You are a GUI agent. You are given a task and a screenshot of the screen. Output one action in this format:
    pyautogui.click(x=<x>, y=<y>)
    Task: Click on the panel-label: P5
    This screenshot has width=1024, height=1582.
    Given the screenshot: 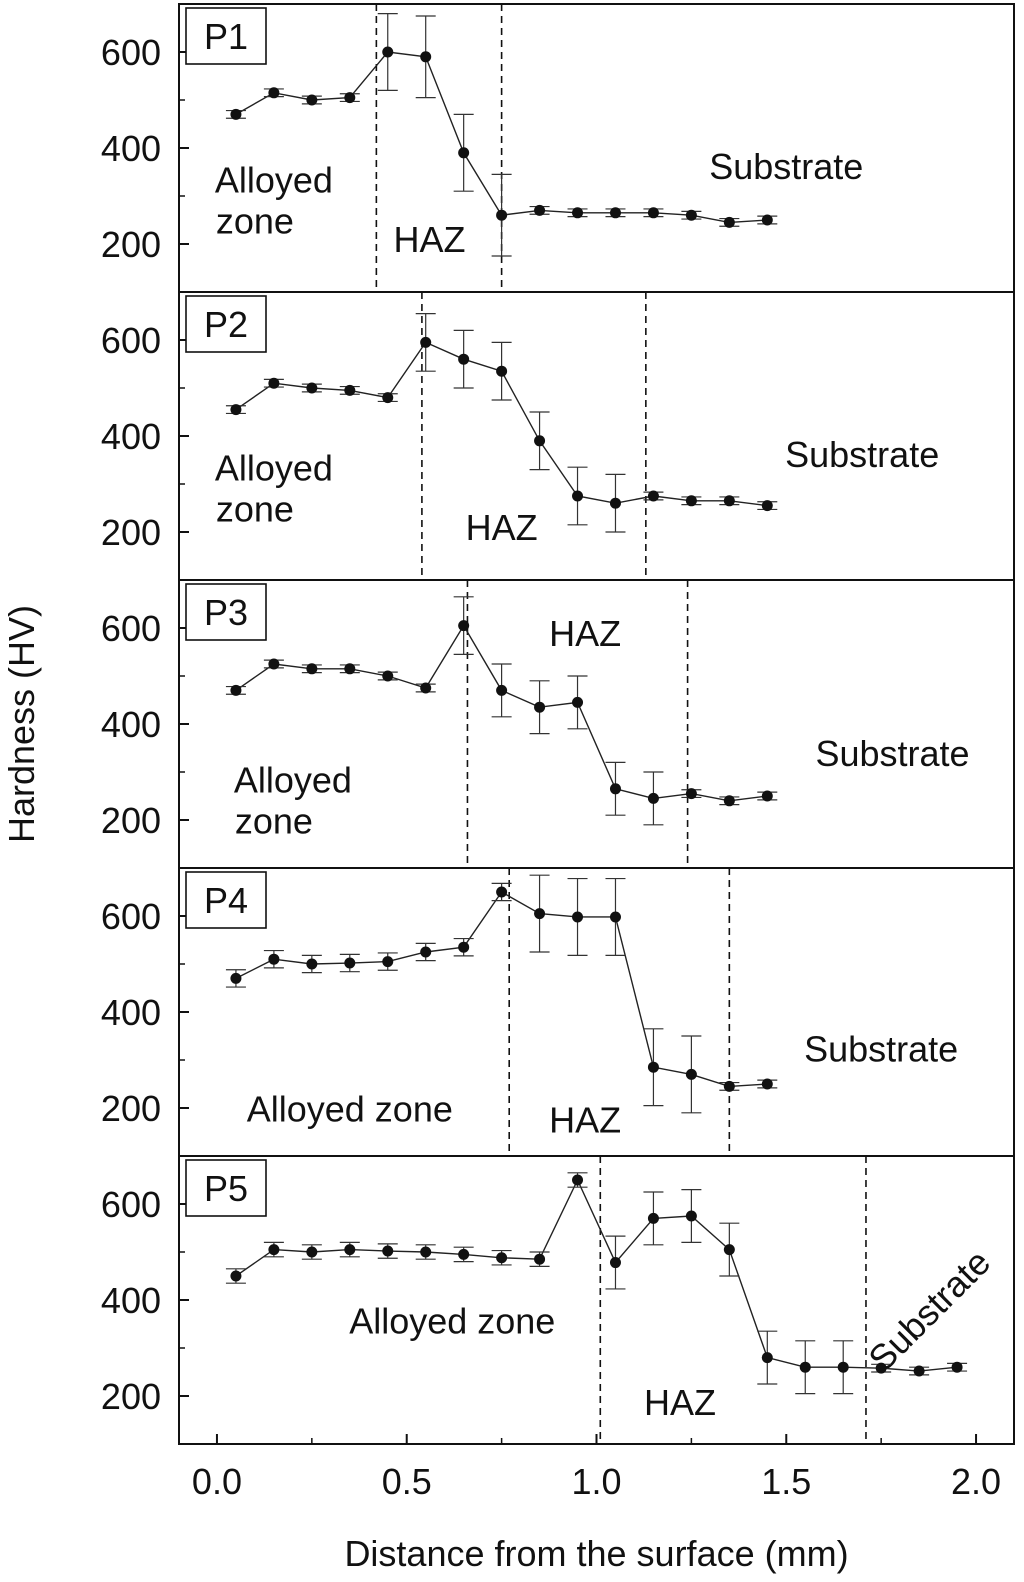 What is the action you would take?
    pyautogui.click(x=226, y=1188)
    